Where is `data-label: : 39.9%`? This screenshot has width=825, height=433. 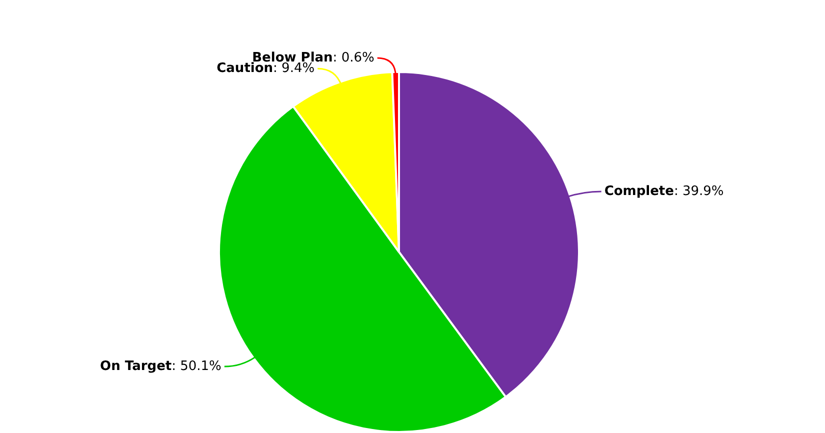
data-label: : 39.9% is located at coordinates (699, 191).